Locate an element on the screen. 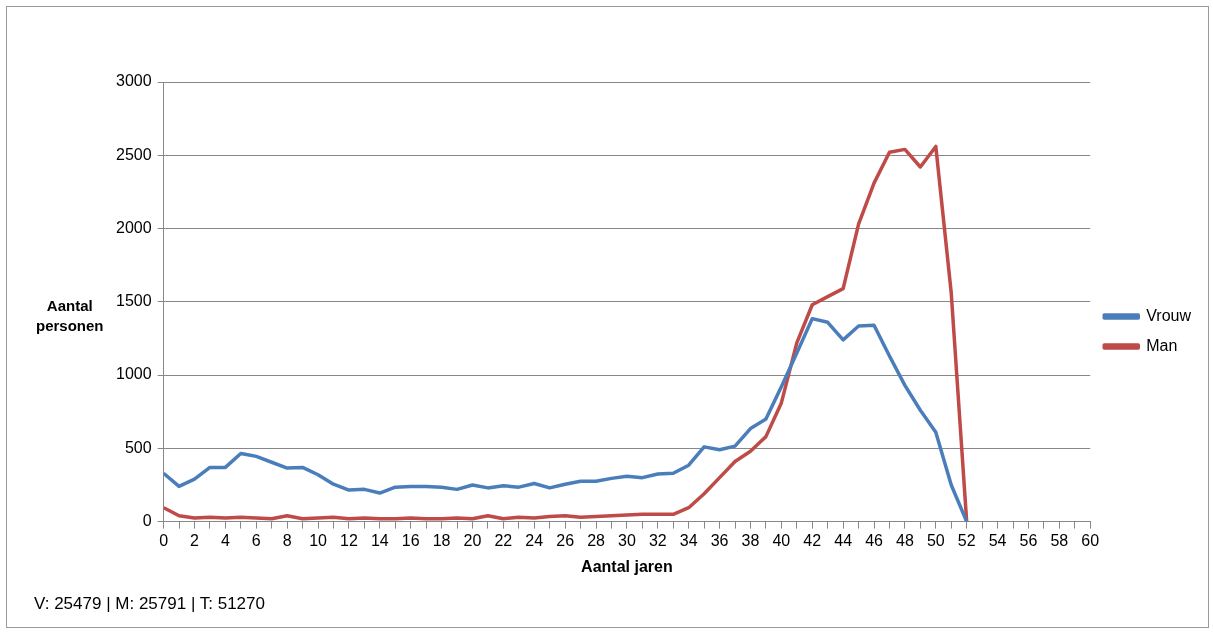 The width and height of the screenshot is (1213, 633). x-tick-label: 54 is located at coordinates (997, 540).